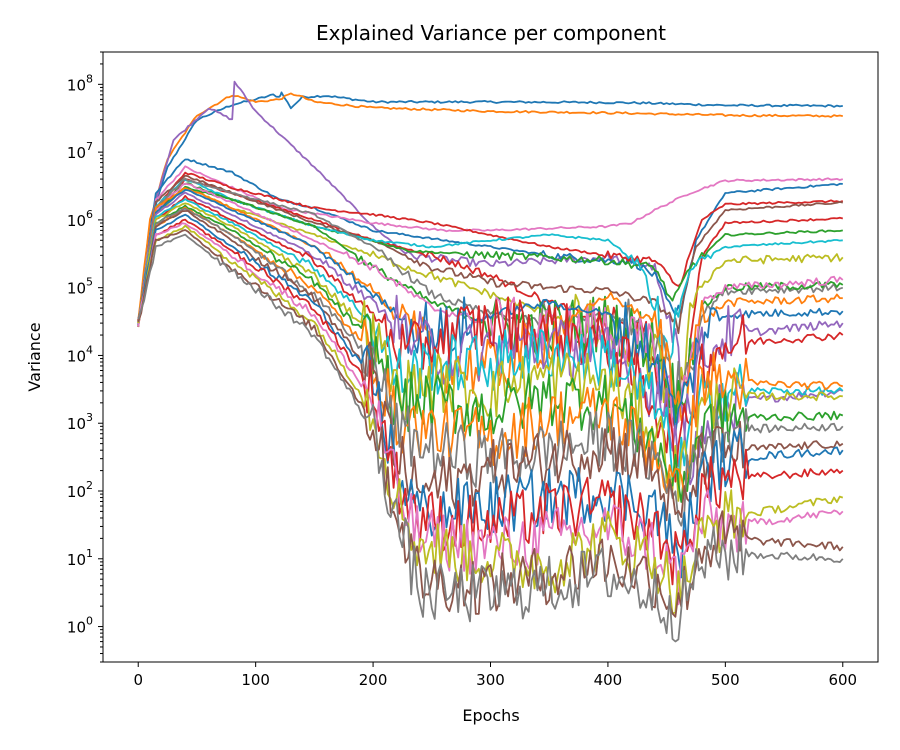  I want to click on y-axis-label: Variance, so click(34, 356).